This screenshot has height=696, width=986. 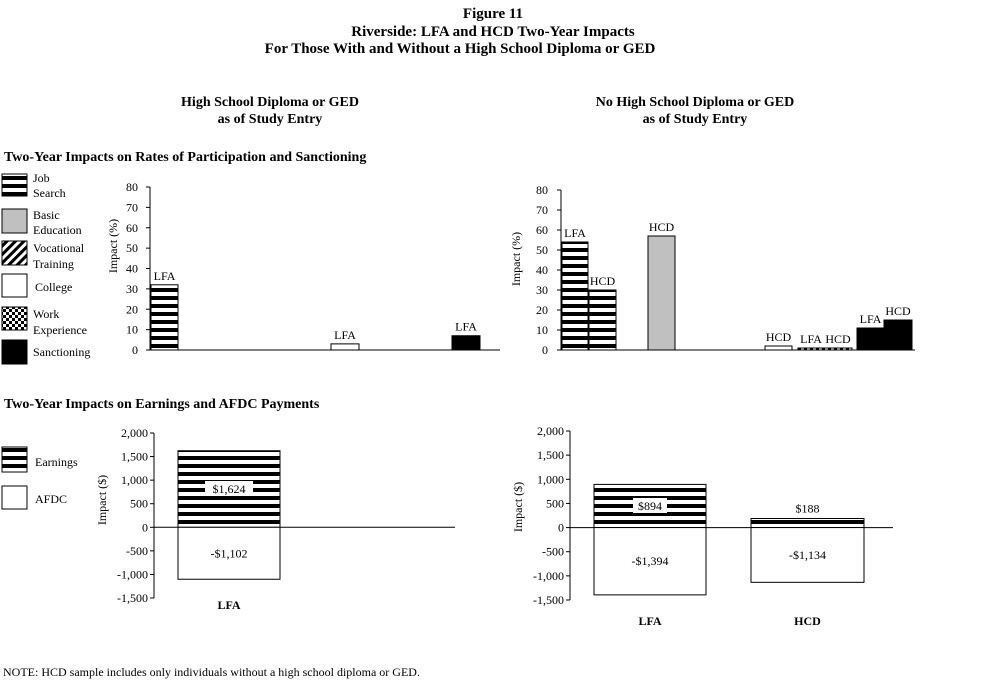 What do you see at coordinates (56, 462) in the screenshot?
I see `legend-label-earnings: Earnings` at bounding box center [56, 462].